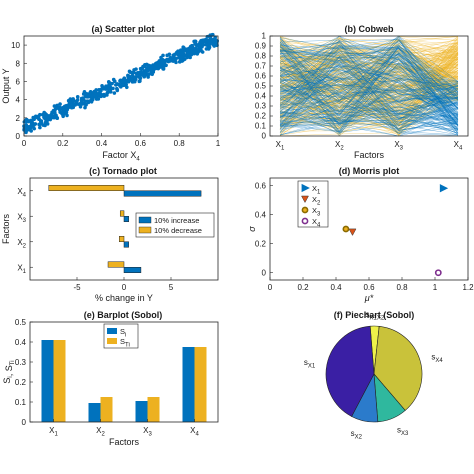 This screenshot has width=474, height=474. What do you see at coordinates (316, 190) in the screenshot?
I see `morris-legend-label: X1` at bounding box center [316, 190].